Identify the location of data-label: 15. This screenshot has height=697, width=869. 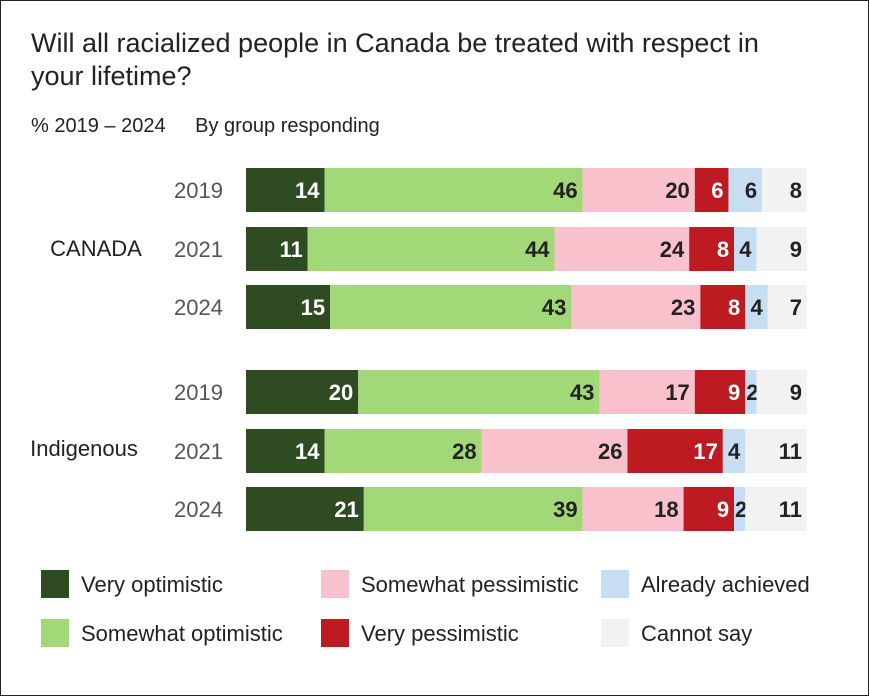
(313, 307).